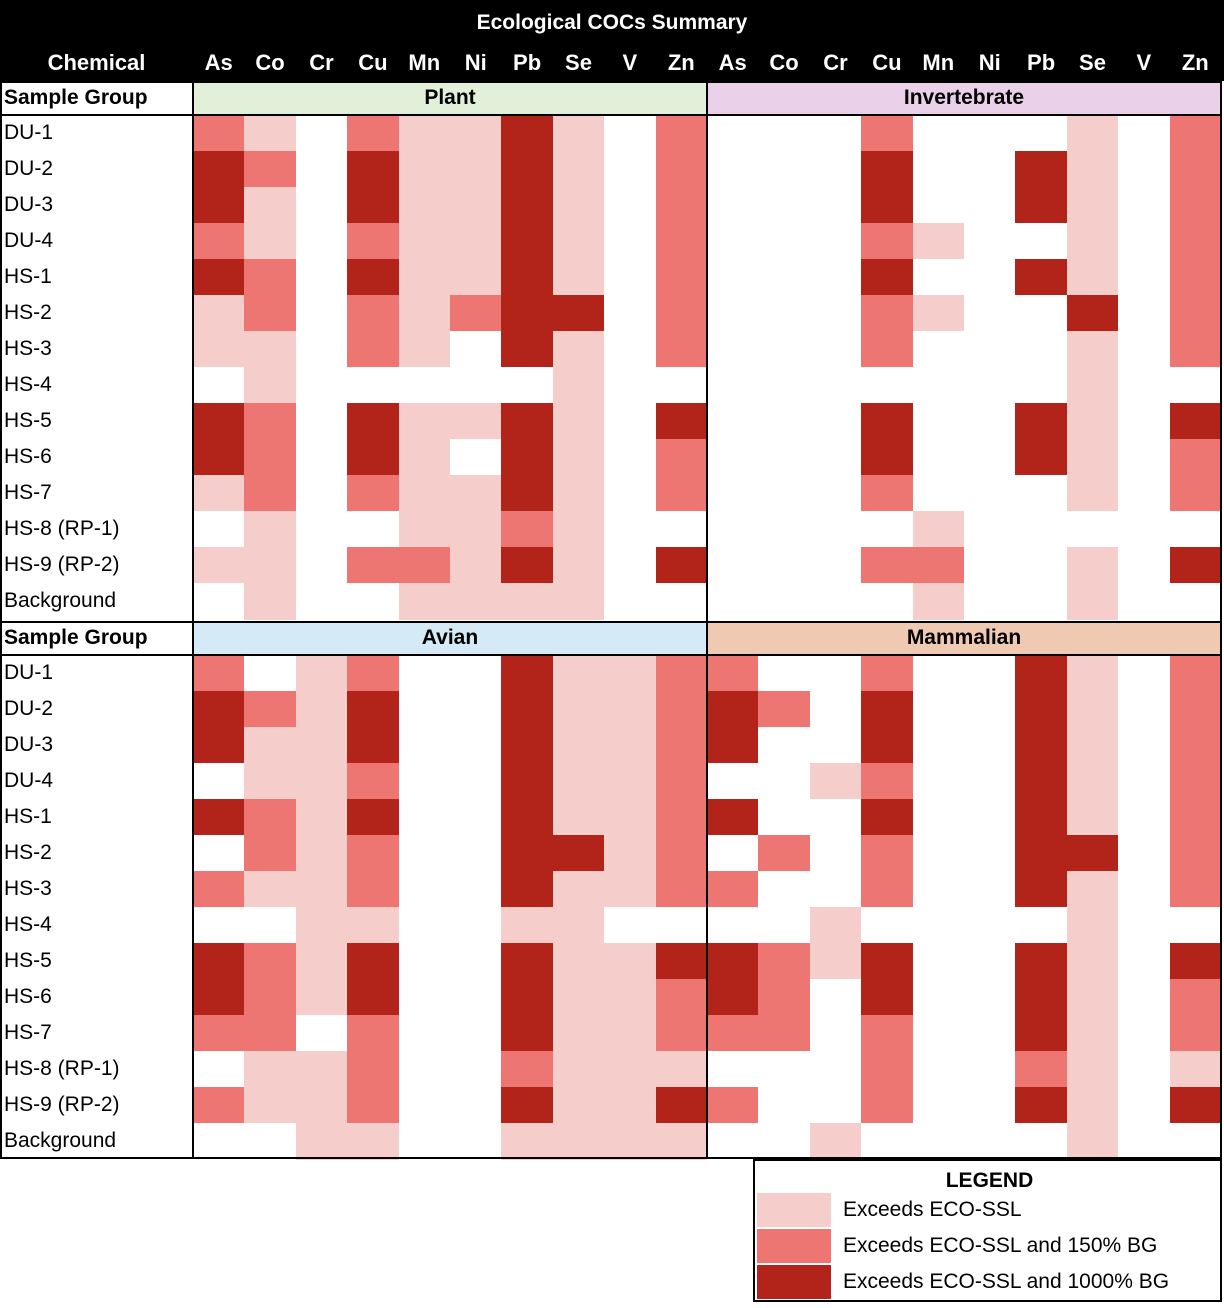  Describe the element at coordinates (28, 888) in the screenshot. I see `row-label-hs-3: HS-3` at that location.